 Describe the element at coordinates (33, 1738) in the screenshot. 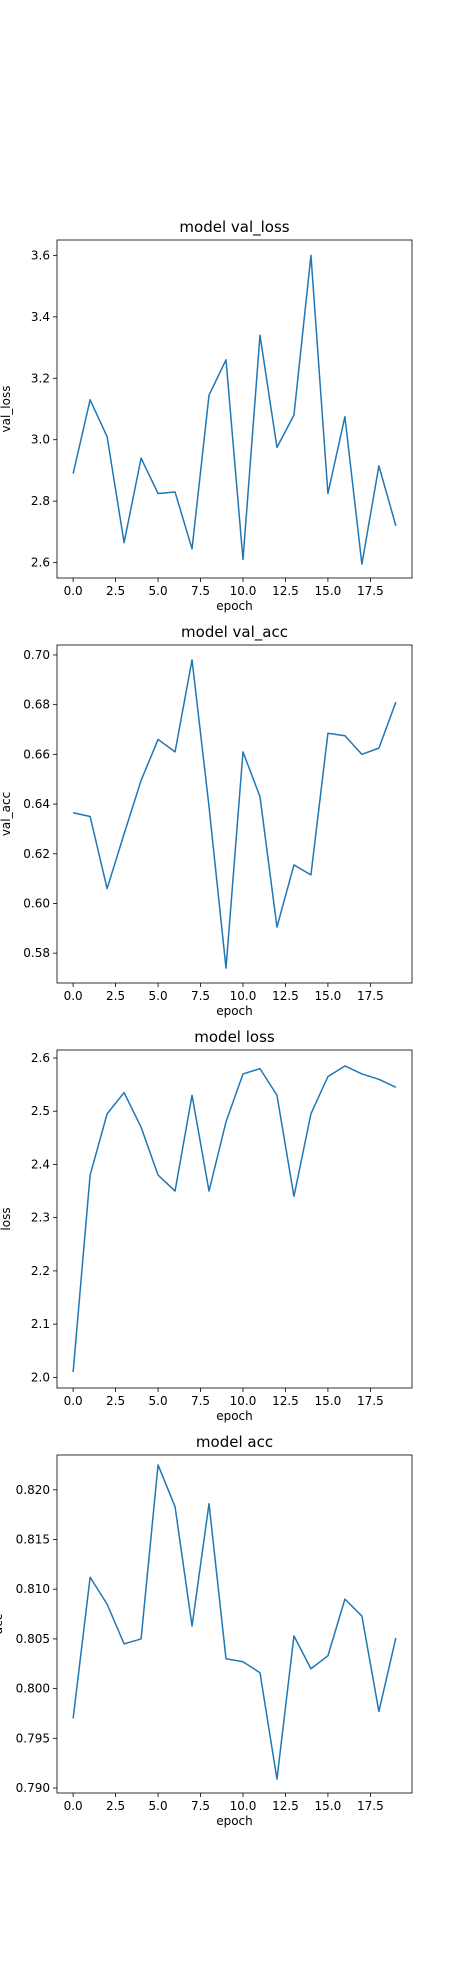

I see `y-tick-label: 0.795` at that location.